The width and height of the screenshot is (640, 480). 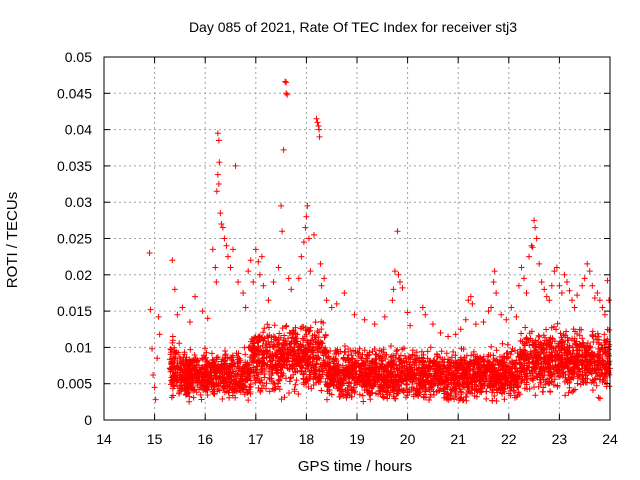 What do you see at coordinates (256, 439) in the screenshot?
I see `x-tick-label: 17` at bounding box center [256, 439].